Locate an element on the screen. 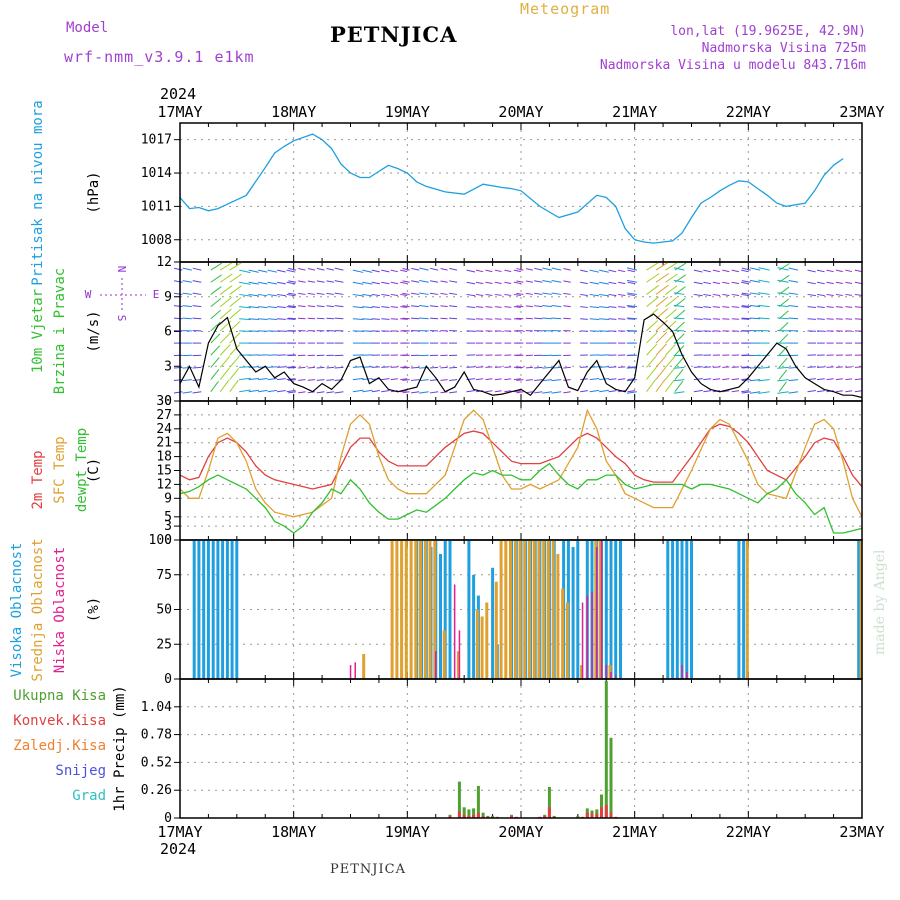 The height and width of the screenshot is (900, 900). series-line-pritisak-na-nivou-mora is located at coordinates (511, 188).